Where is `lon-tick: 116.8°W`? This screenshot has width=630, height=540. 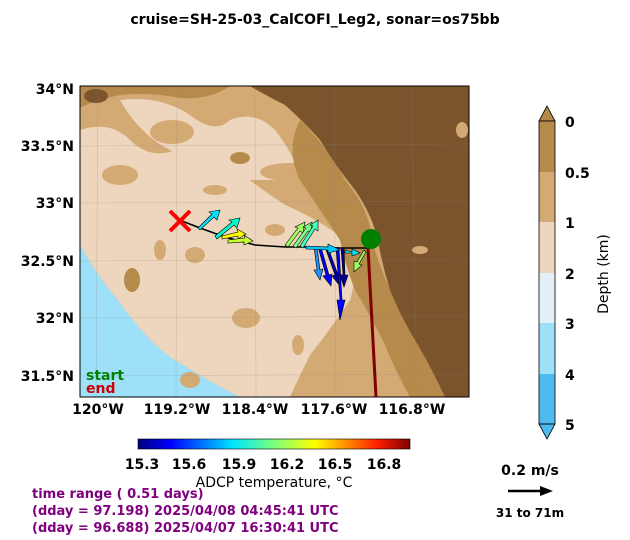 lon-tick: 116.8°W is located at coordinates (412, 410).